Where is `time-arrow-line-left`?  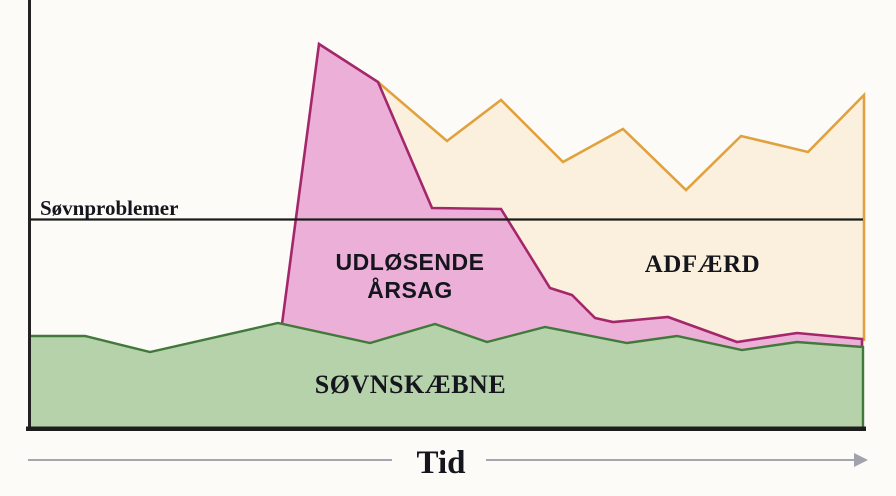 time-arrow-line-left is located at coordinates (210, 460).